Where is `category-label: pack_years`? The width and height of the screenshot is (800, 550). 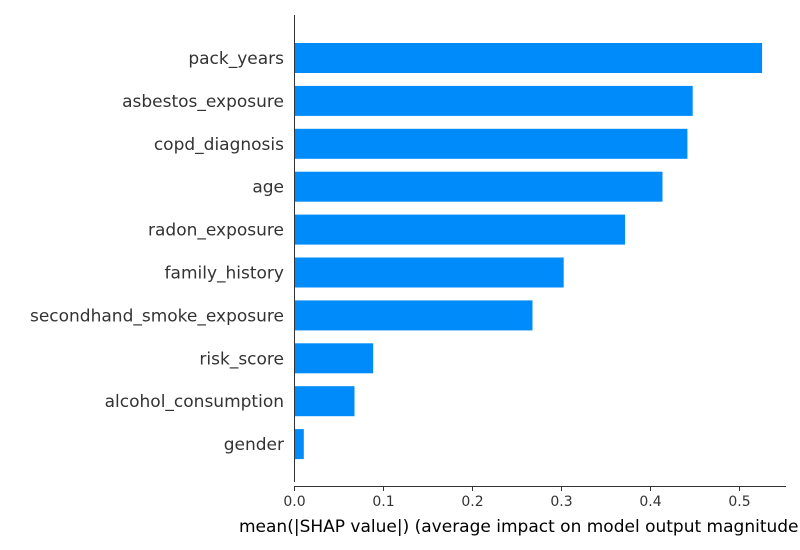
category-label: pack_years is located at coordinates (236, 59).